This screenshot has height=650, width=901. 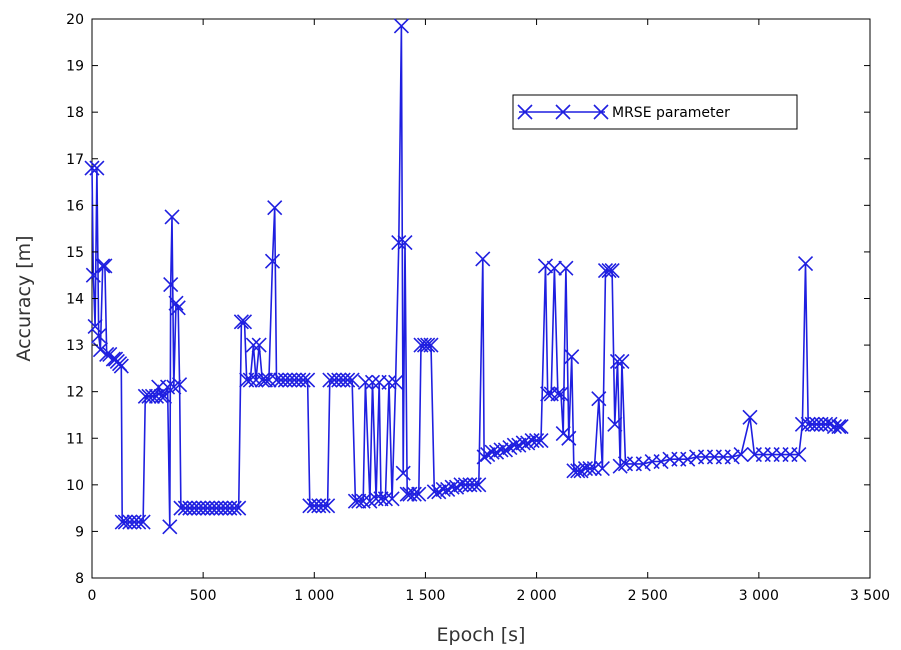 I want to click on x-tick-label: 0, so click(x=92, y=596).